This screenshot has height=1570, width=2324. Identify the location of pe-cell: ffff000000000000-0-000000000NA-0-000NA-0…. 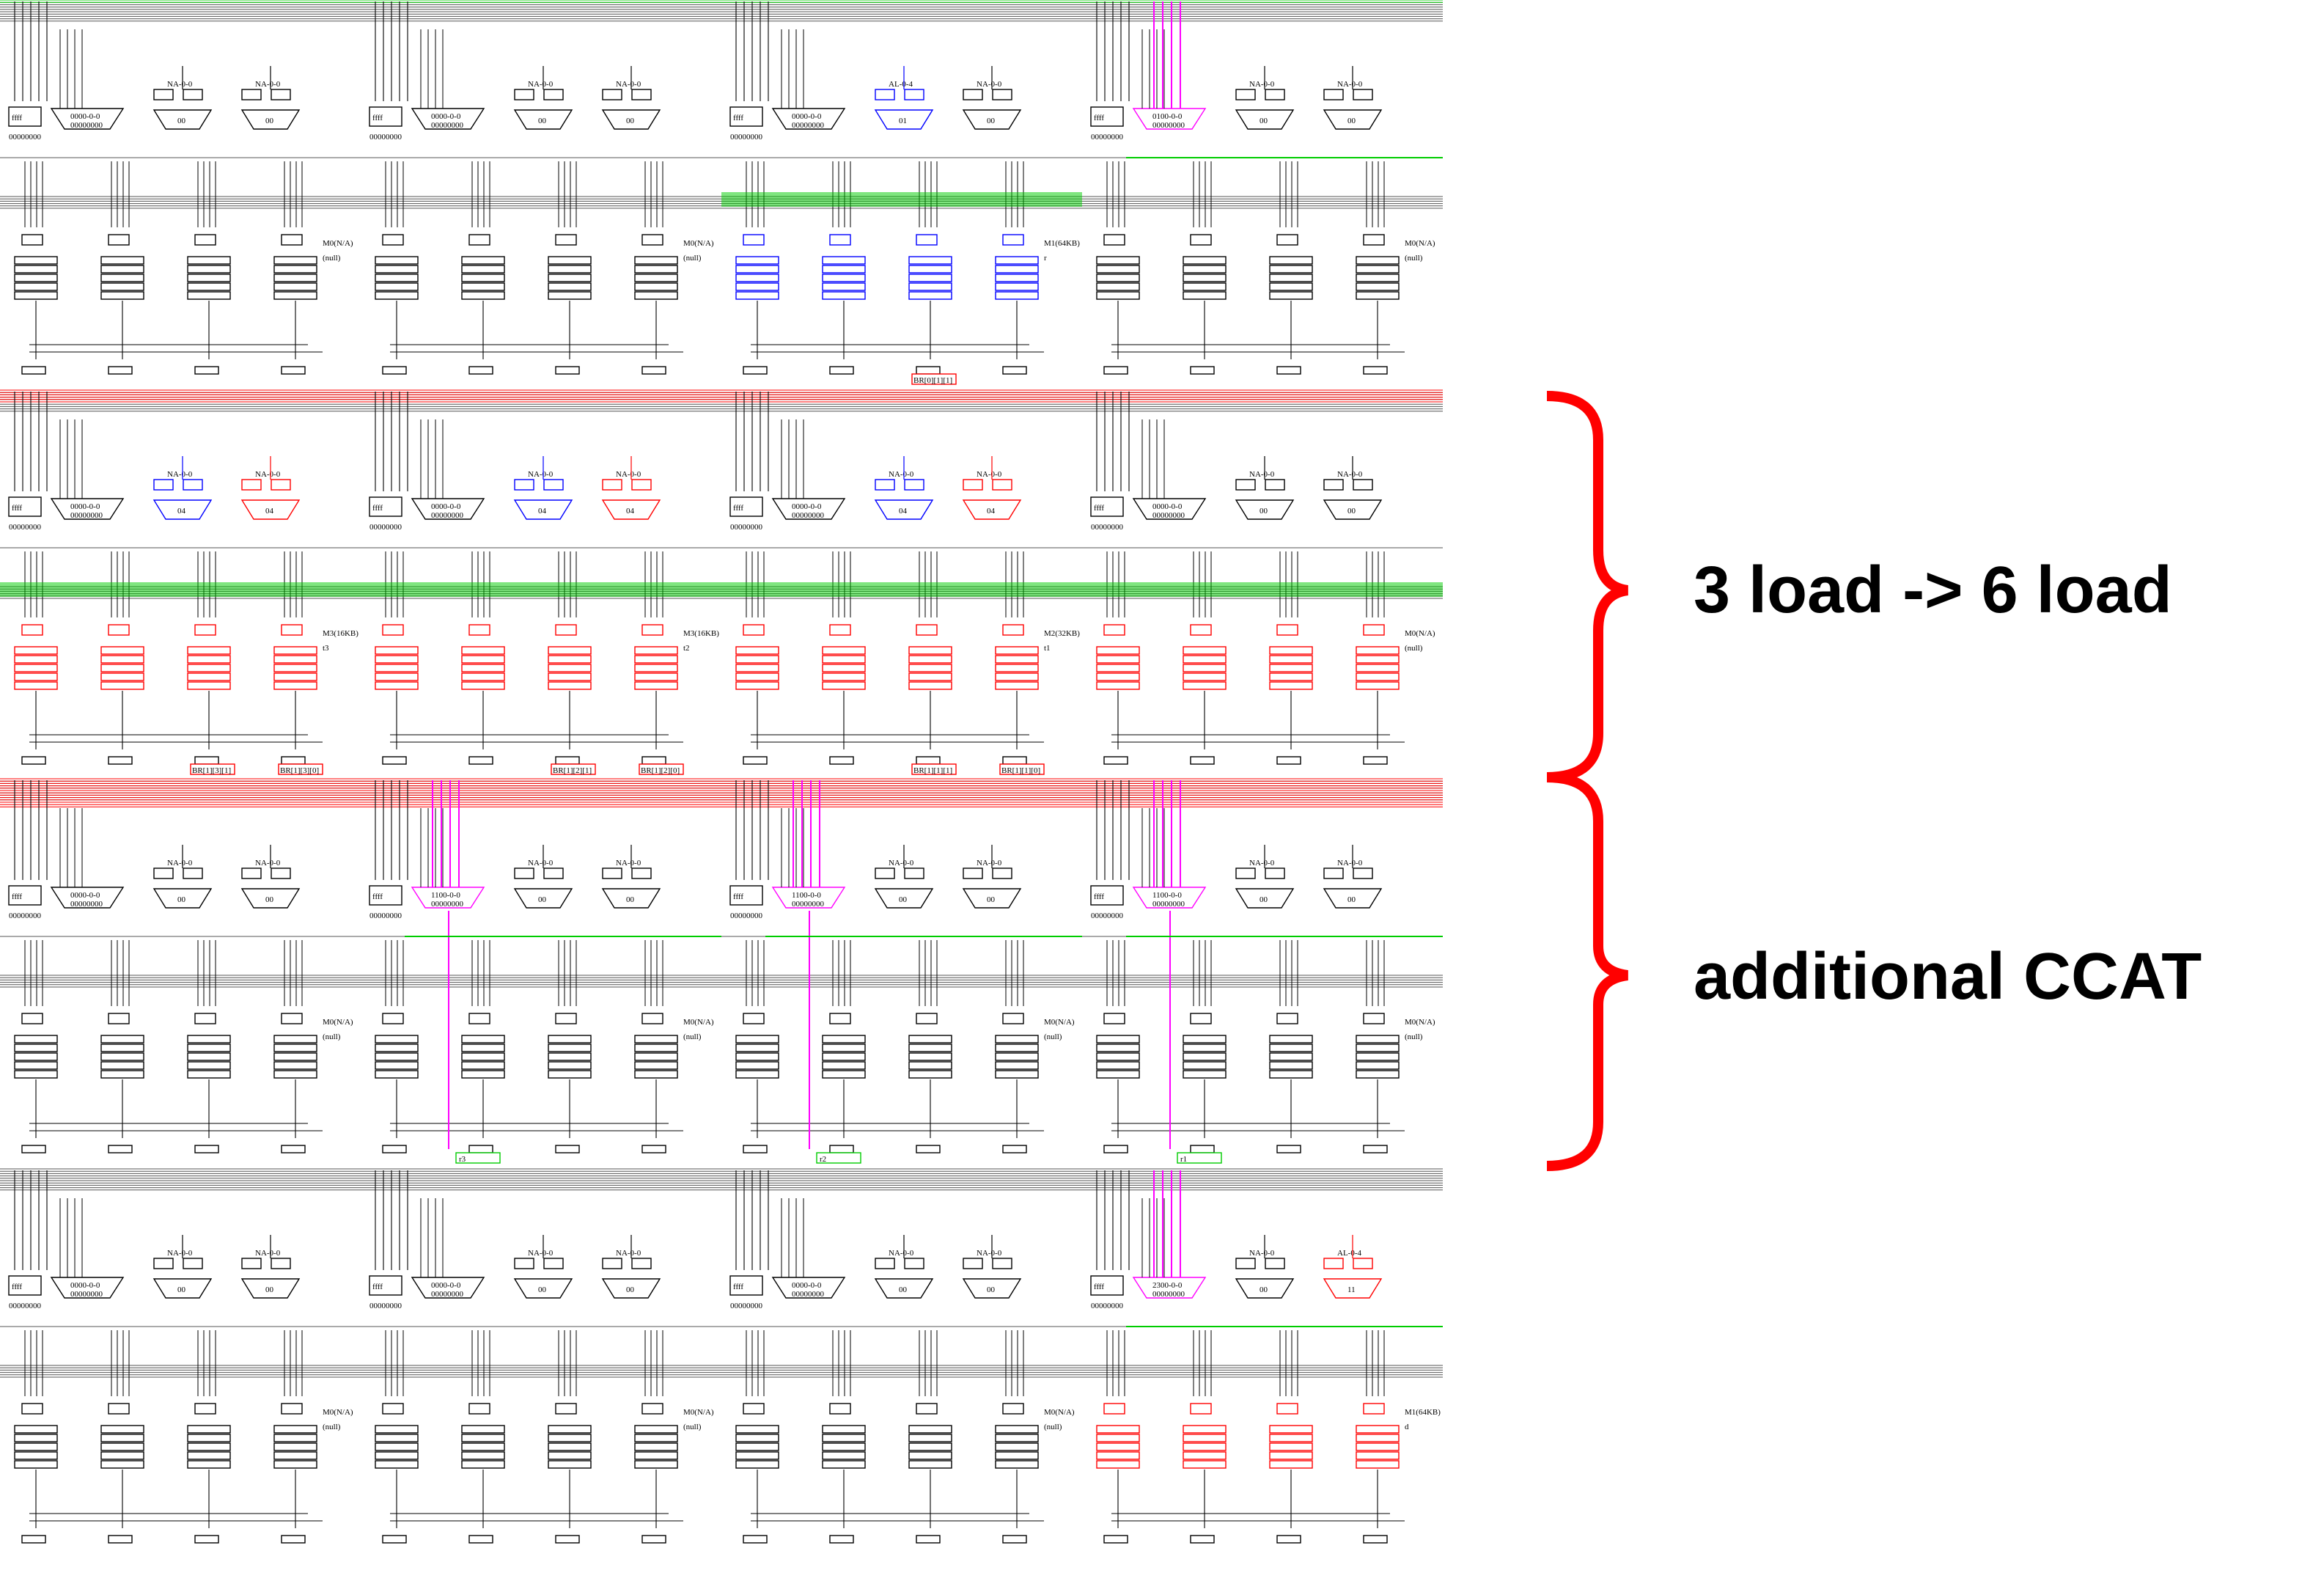
(180, 1357).